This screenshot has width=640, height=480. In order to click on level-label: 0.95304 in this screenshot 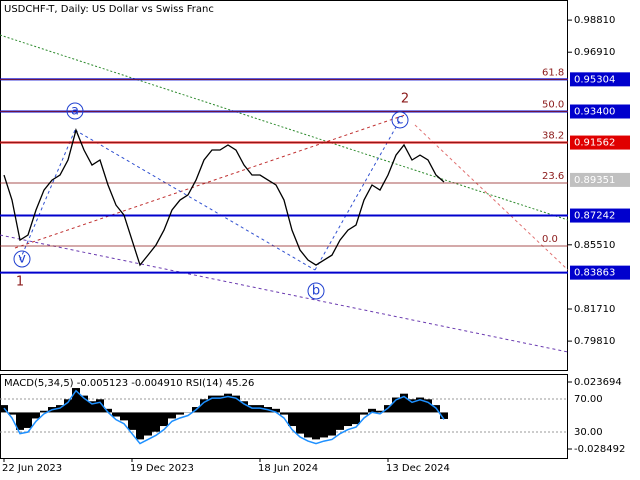, I will do `click(594, 79)`.